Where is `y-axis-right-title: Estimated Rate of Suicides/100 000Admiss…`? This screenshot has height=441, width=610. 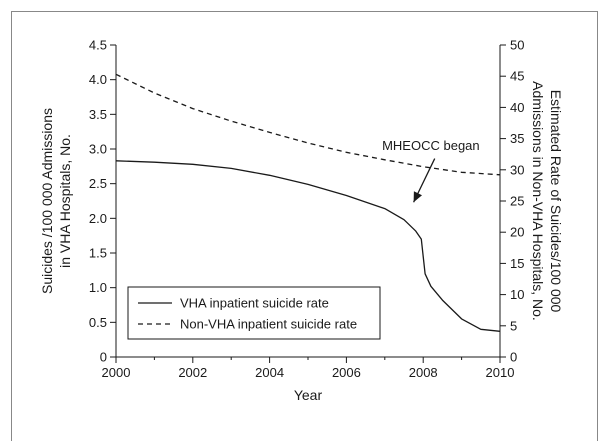 y-axis-right-title: Estimated Rate of Suicides/100 000Admiss… is located at coordinates (547, 201).